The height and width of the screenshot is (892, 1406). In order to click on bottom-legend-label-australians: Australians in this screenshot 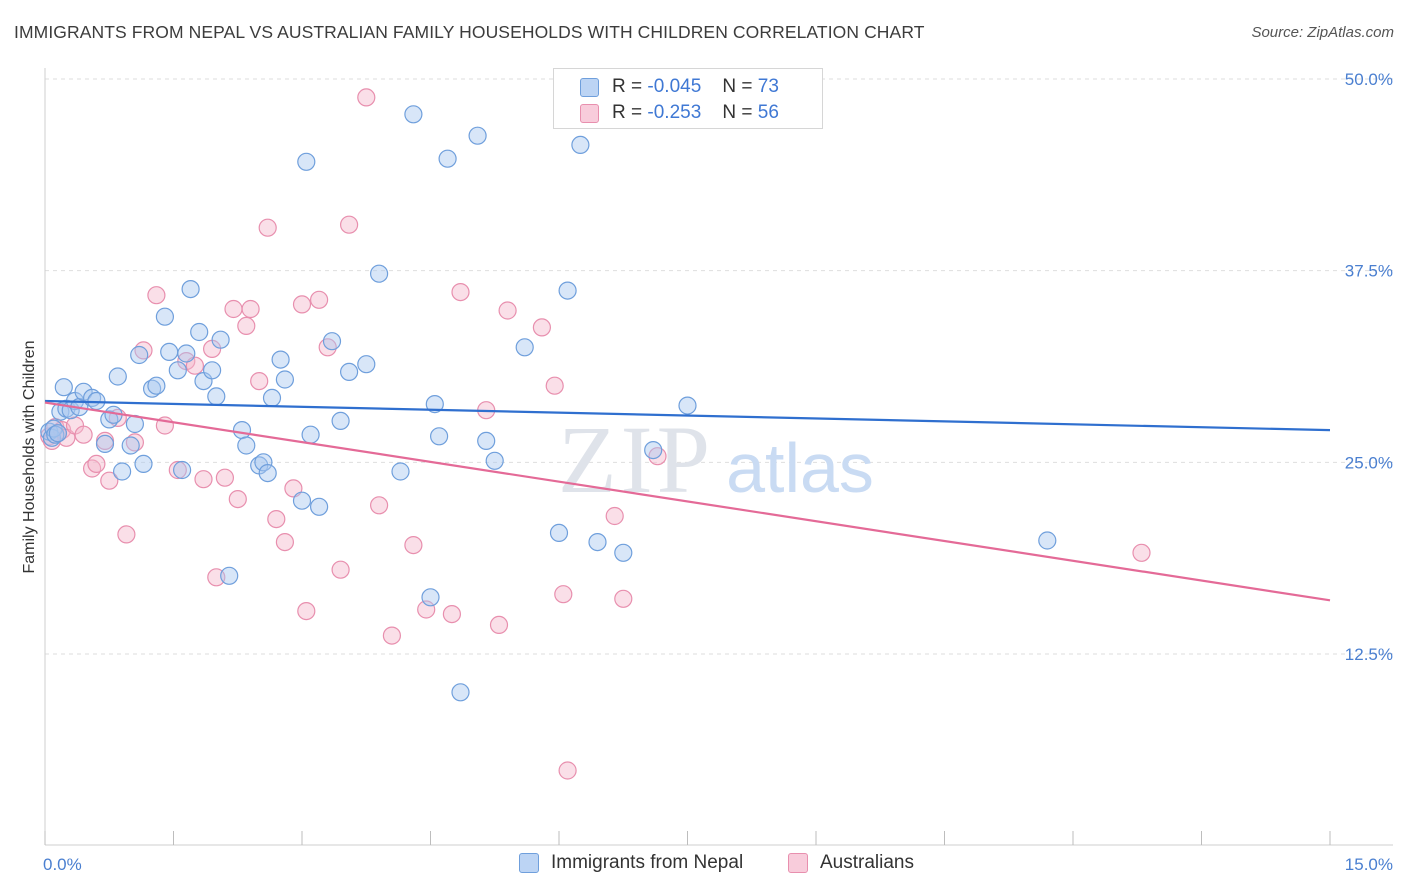, I will do `click(867, 862)`.